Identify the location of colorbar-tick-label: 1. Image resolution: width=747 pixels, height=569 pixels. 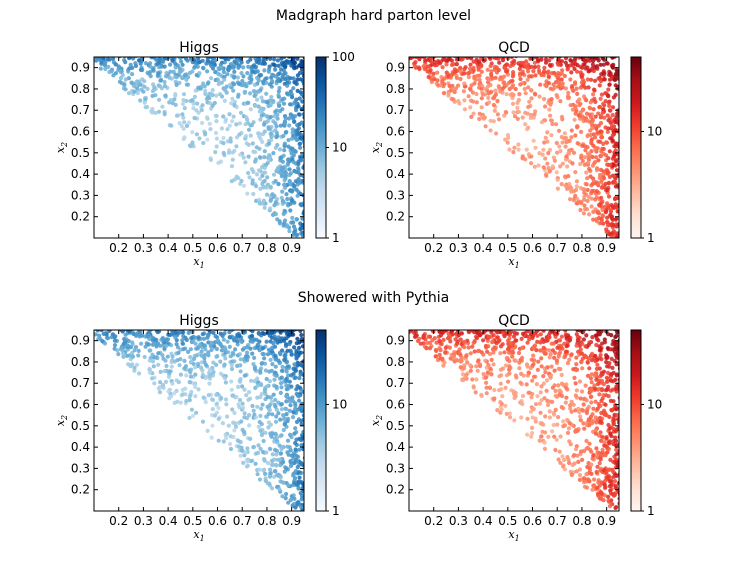
(651, 238).